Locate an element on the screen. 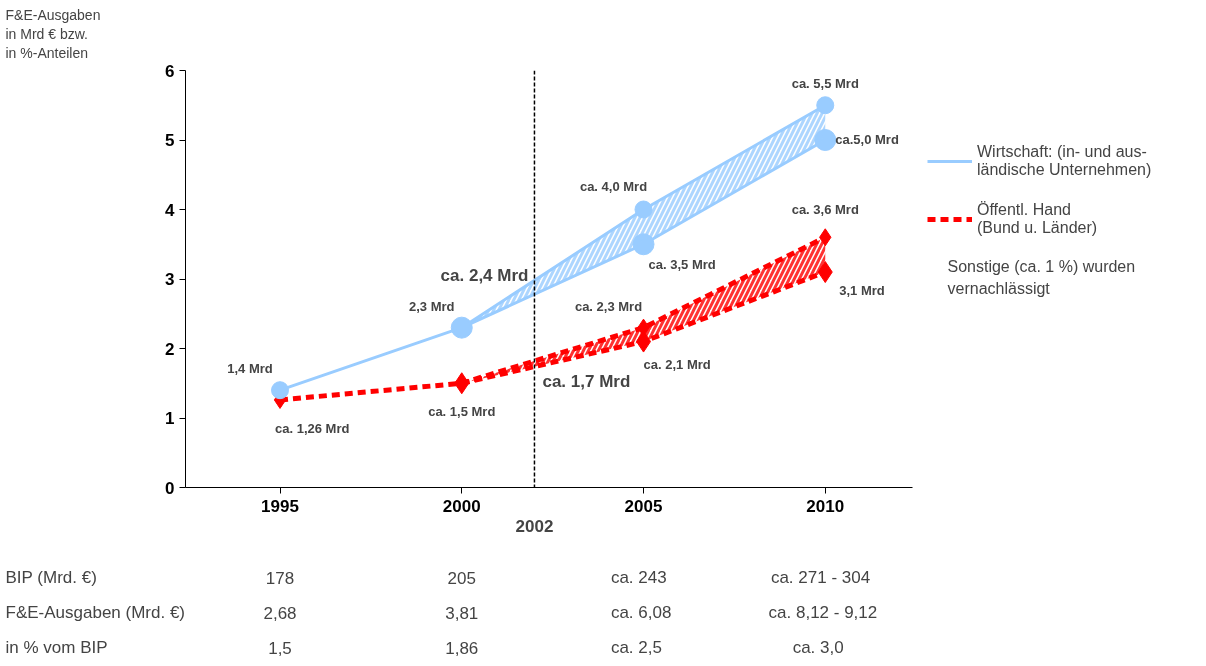  text: Sonstige (ca. 1 %) wurden vernachlässigt is located at coordinates (1041, 277).